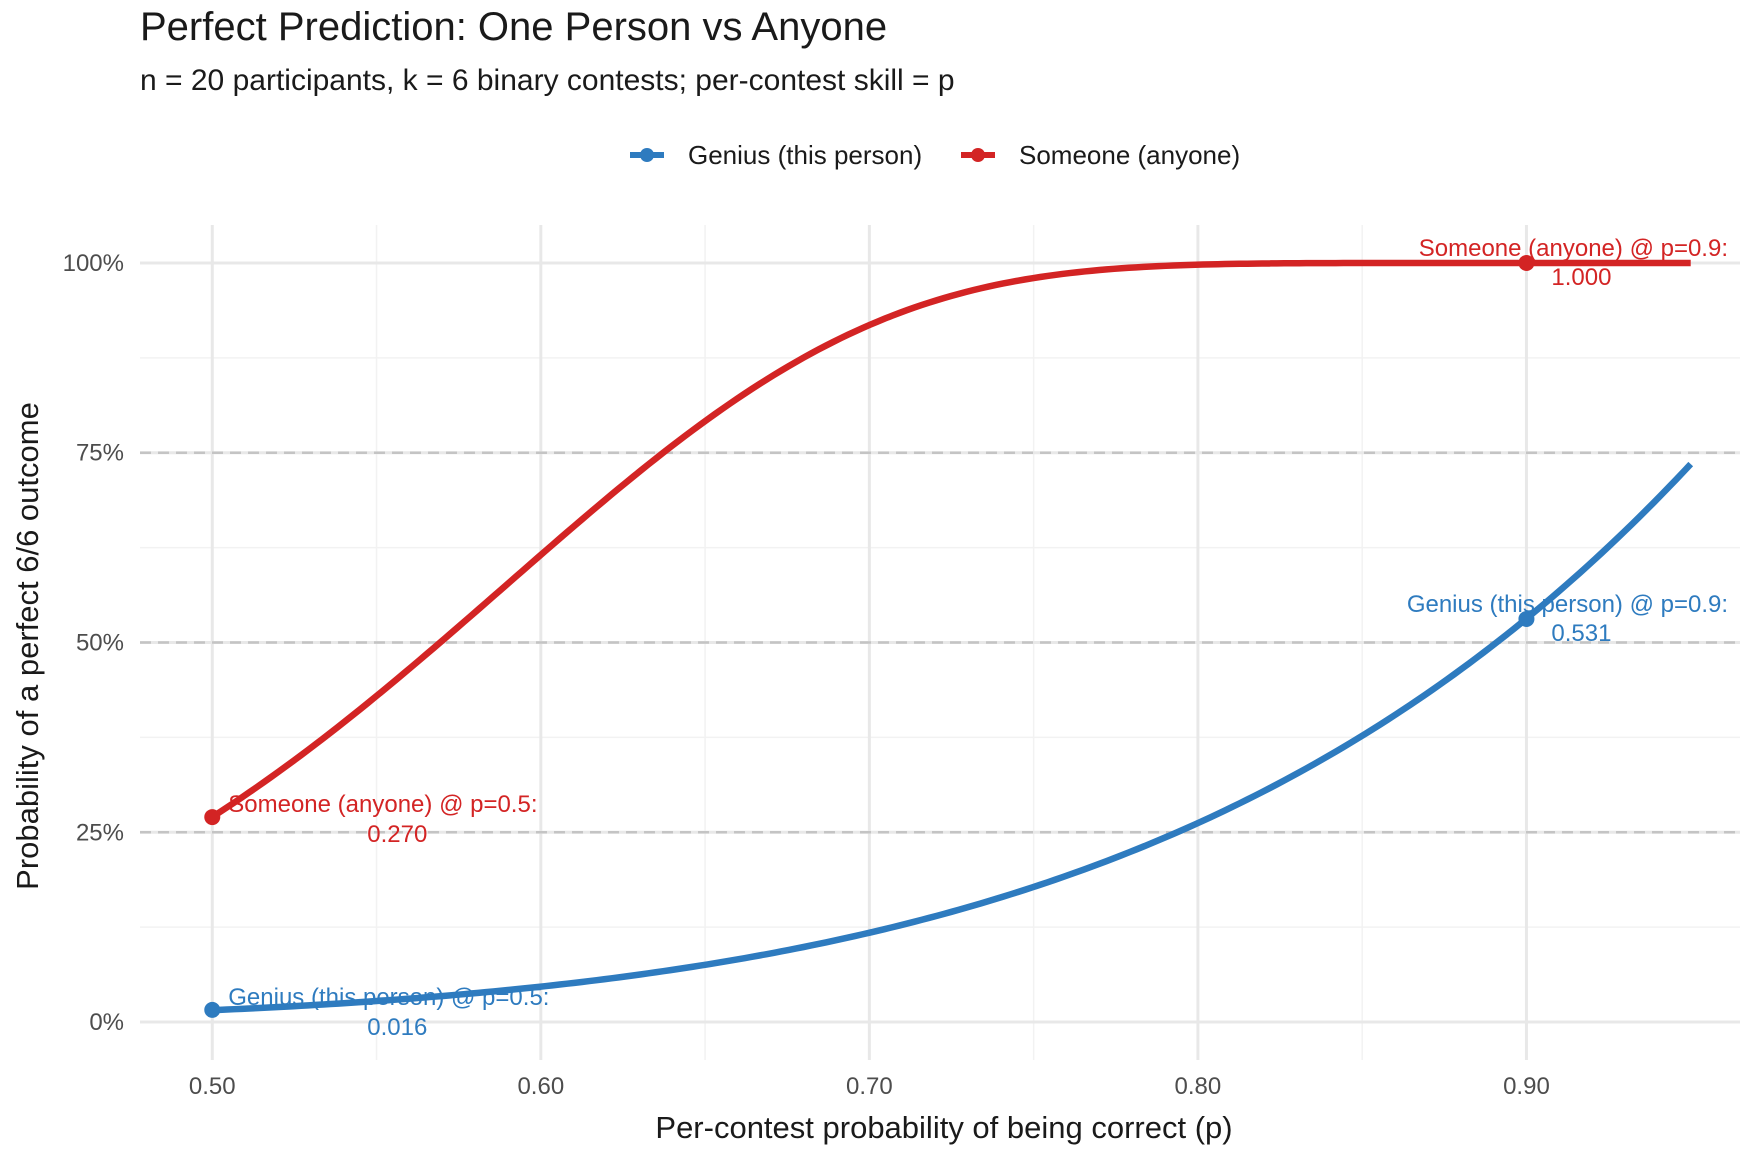 This screenshot has height=1155, width=1742. I want to click on legend-label-someone: Someone (anyone), so click(1129, 155).